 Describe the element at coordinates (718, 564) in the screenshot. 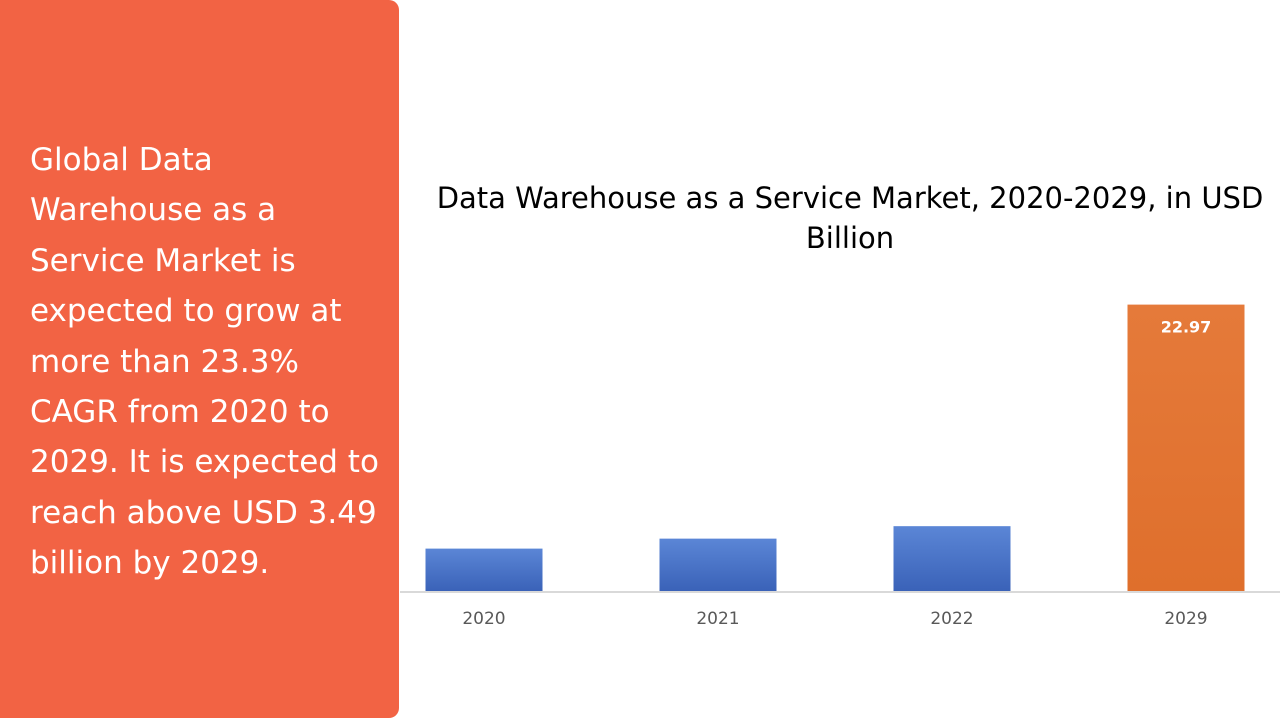

I see `bar-2021` at that location.